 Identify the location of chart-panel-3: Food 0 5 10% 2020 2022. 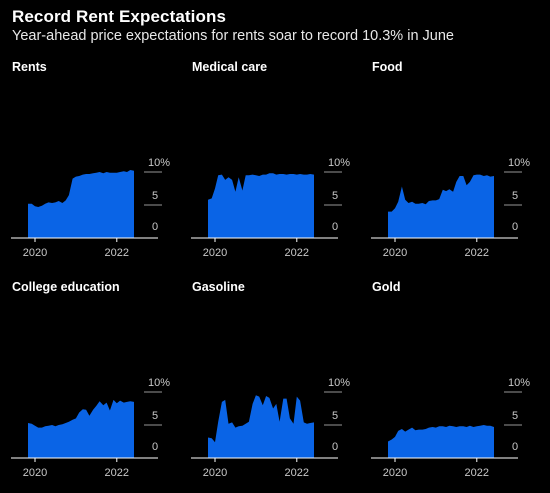
(450, 159).